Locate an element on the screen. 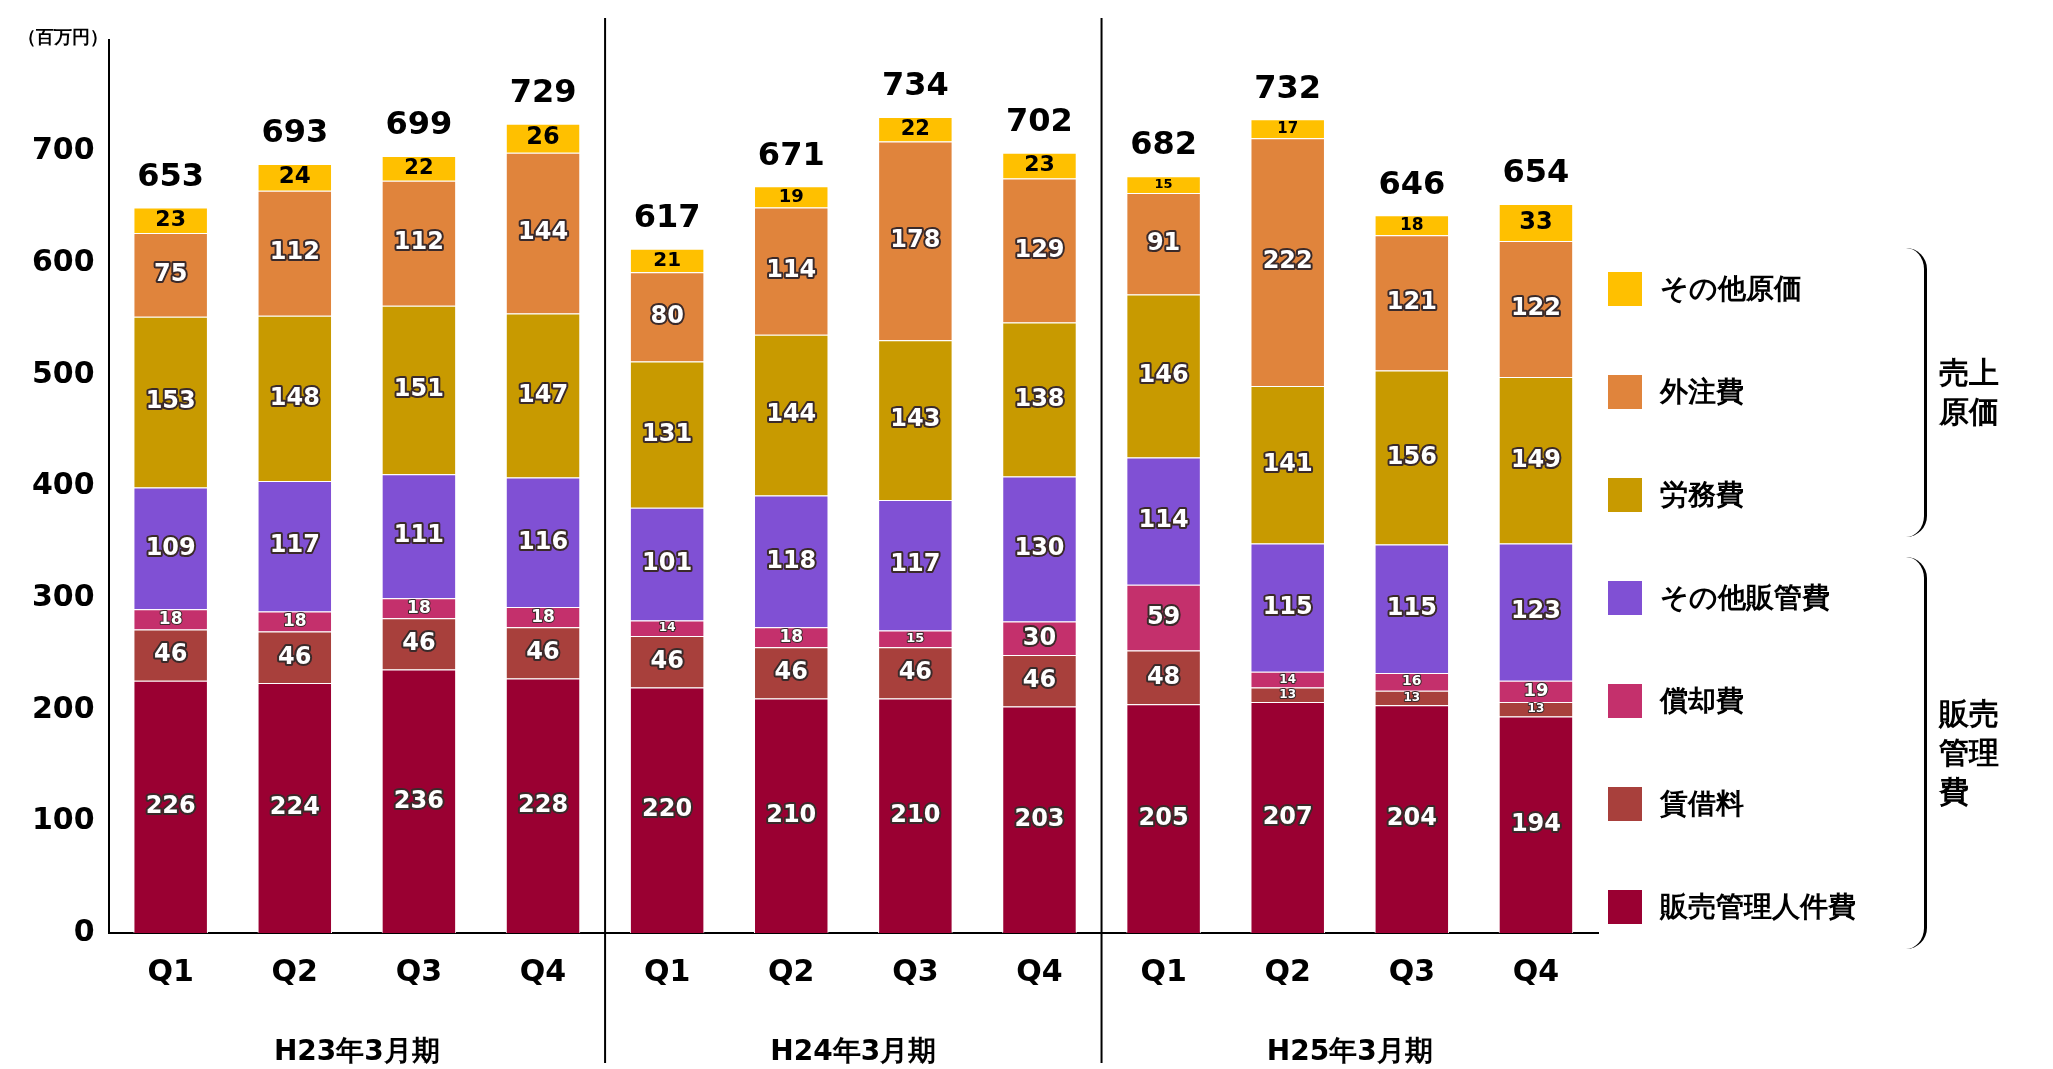 The width and height of the screenshot is (2053, 1069). total-label: 702 is located at coordinates (1039, 120).